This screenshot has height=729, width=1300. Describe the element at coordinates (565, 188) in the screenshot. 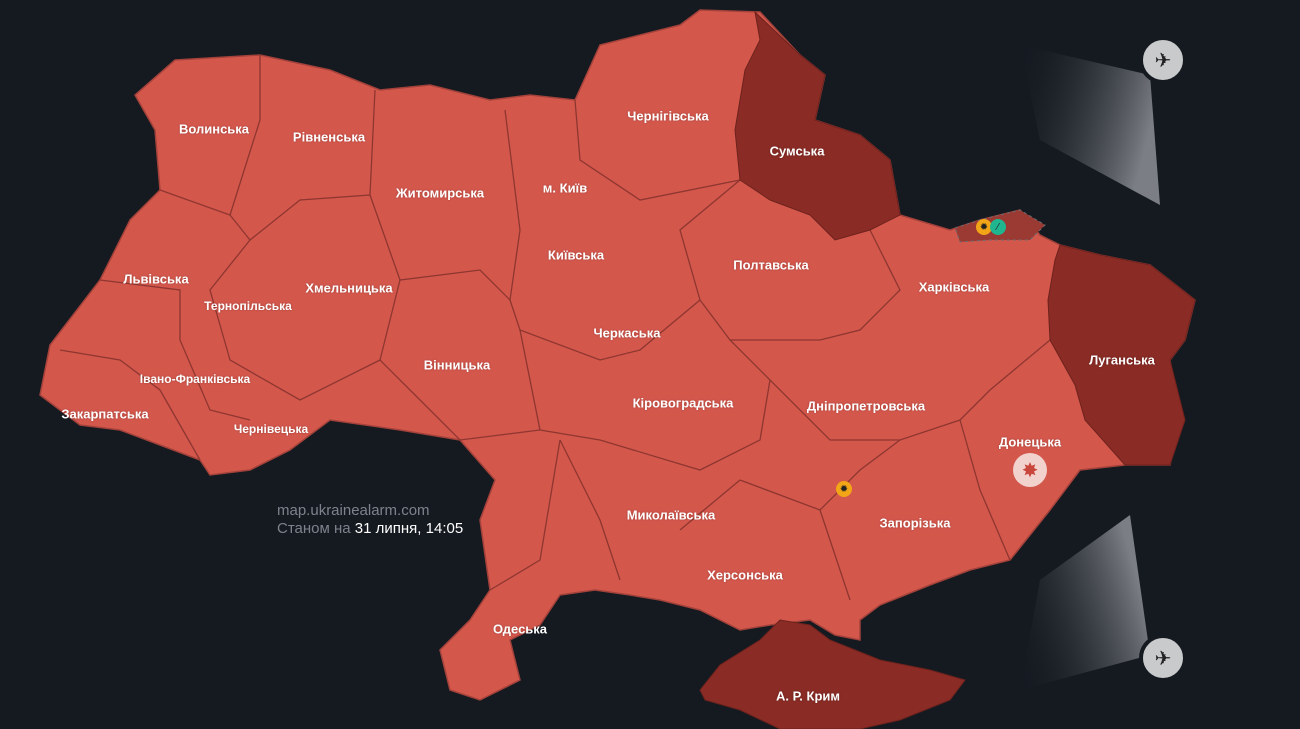

I see `region-label: м. Київ` at that location.